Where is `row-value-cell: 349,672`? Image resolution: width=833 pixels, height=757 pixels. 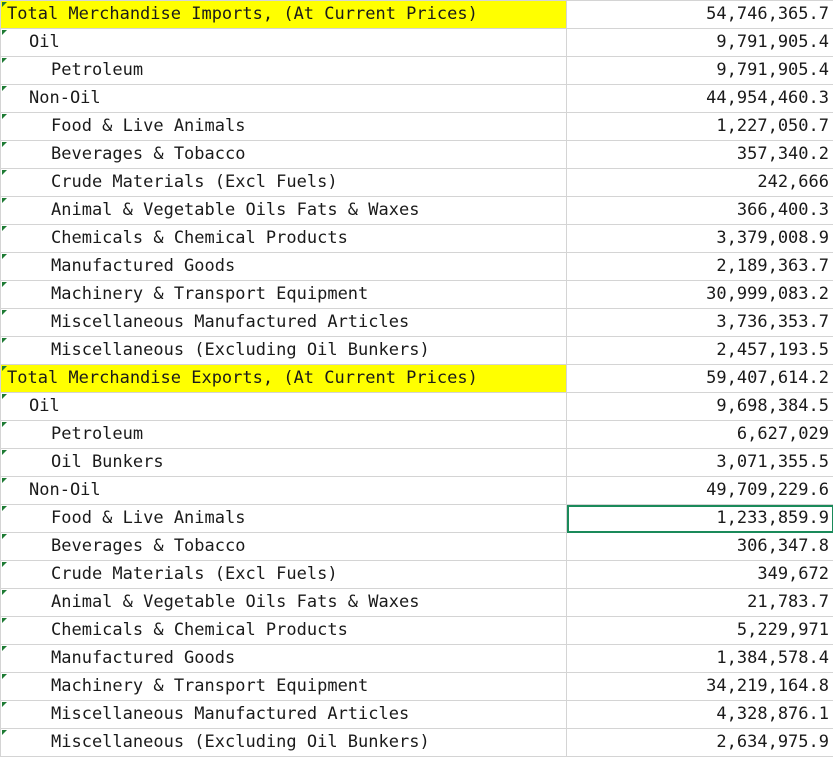 row-value-cell: 349,672 is located at coordinates (700, 575).